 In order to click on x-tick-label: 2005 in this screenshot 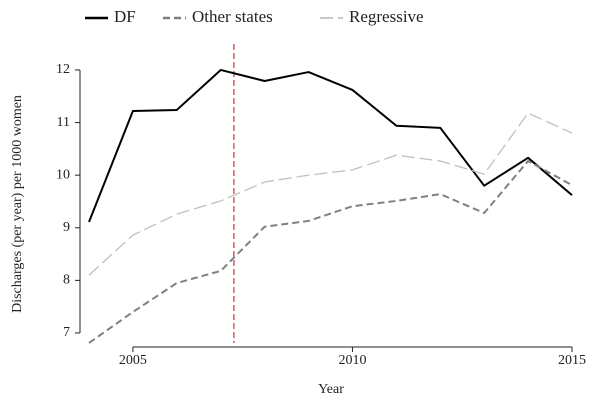, I will do `click(133, 360)`.